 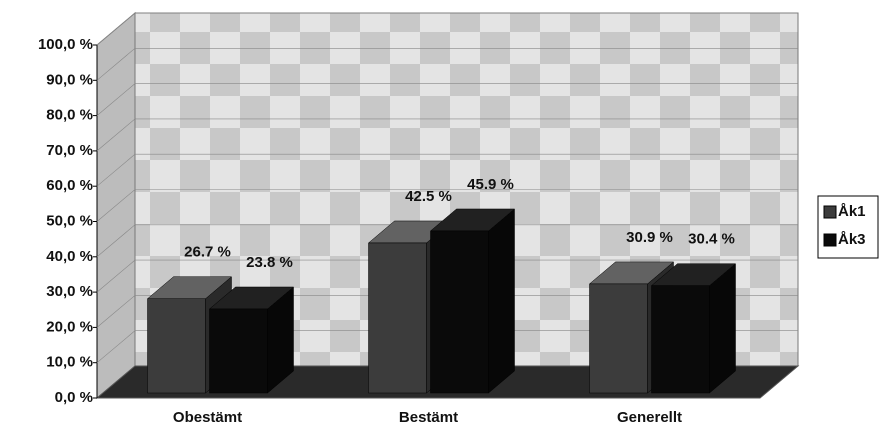 What do you see at coordinates (69, 115) in the screenshot?
I see `y-tick-label: 80,0 %` at bounding box center [69, 115].